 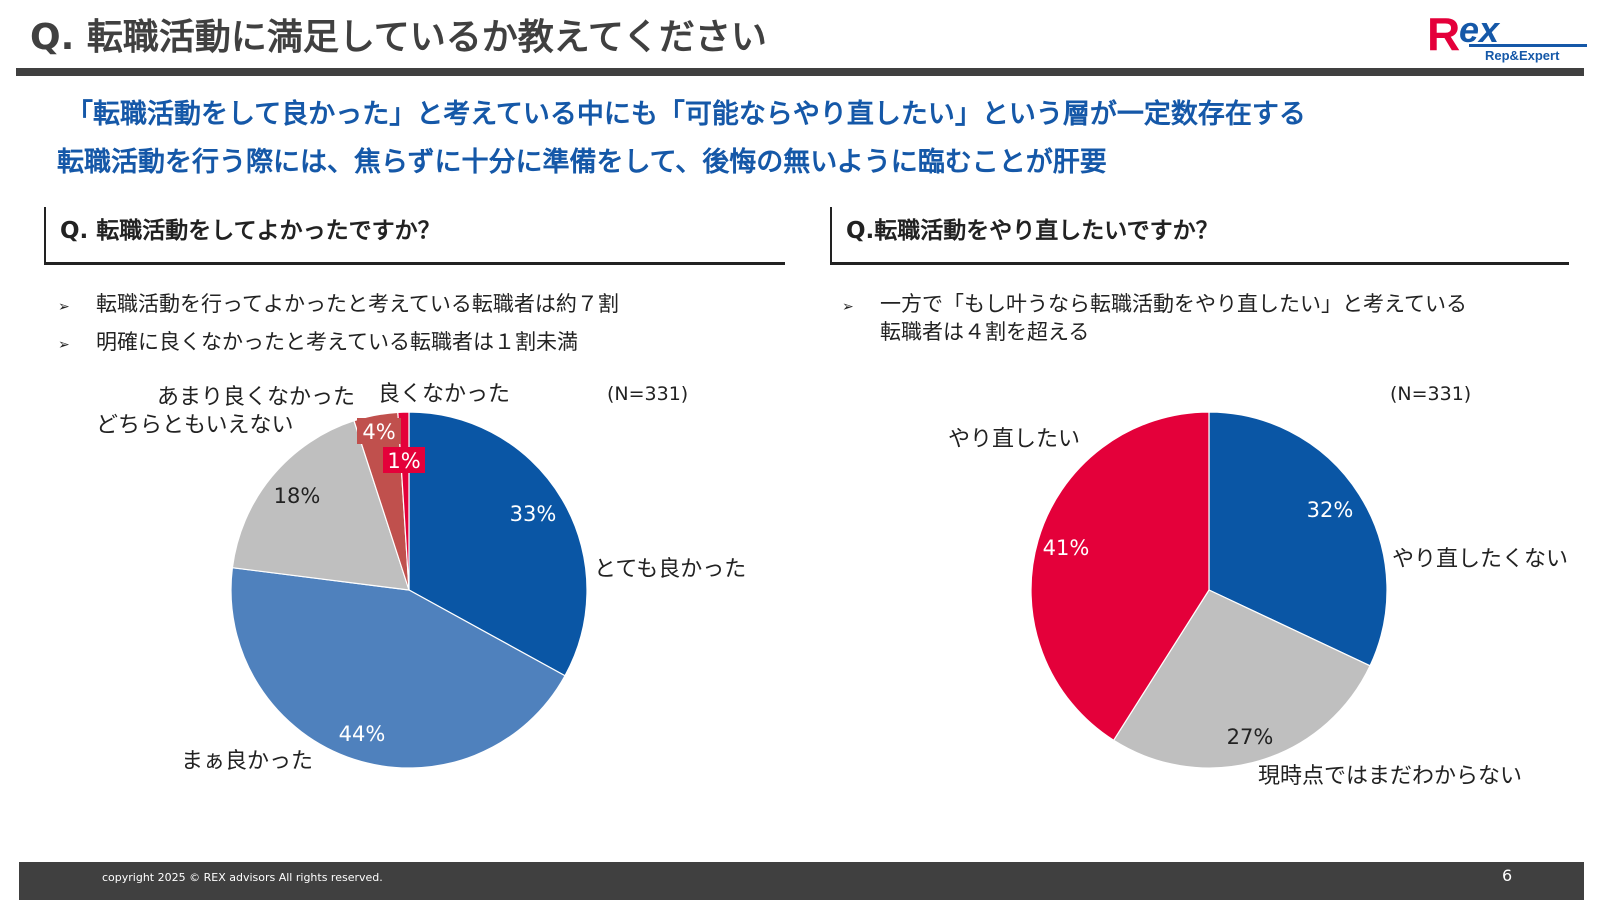 What do you see at coordinates (648, 394) in the screenshot?
I see `sample-size-left: (N=331)` at bounding box center [648, 394].